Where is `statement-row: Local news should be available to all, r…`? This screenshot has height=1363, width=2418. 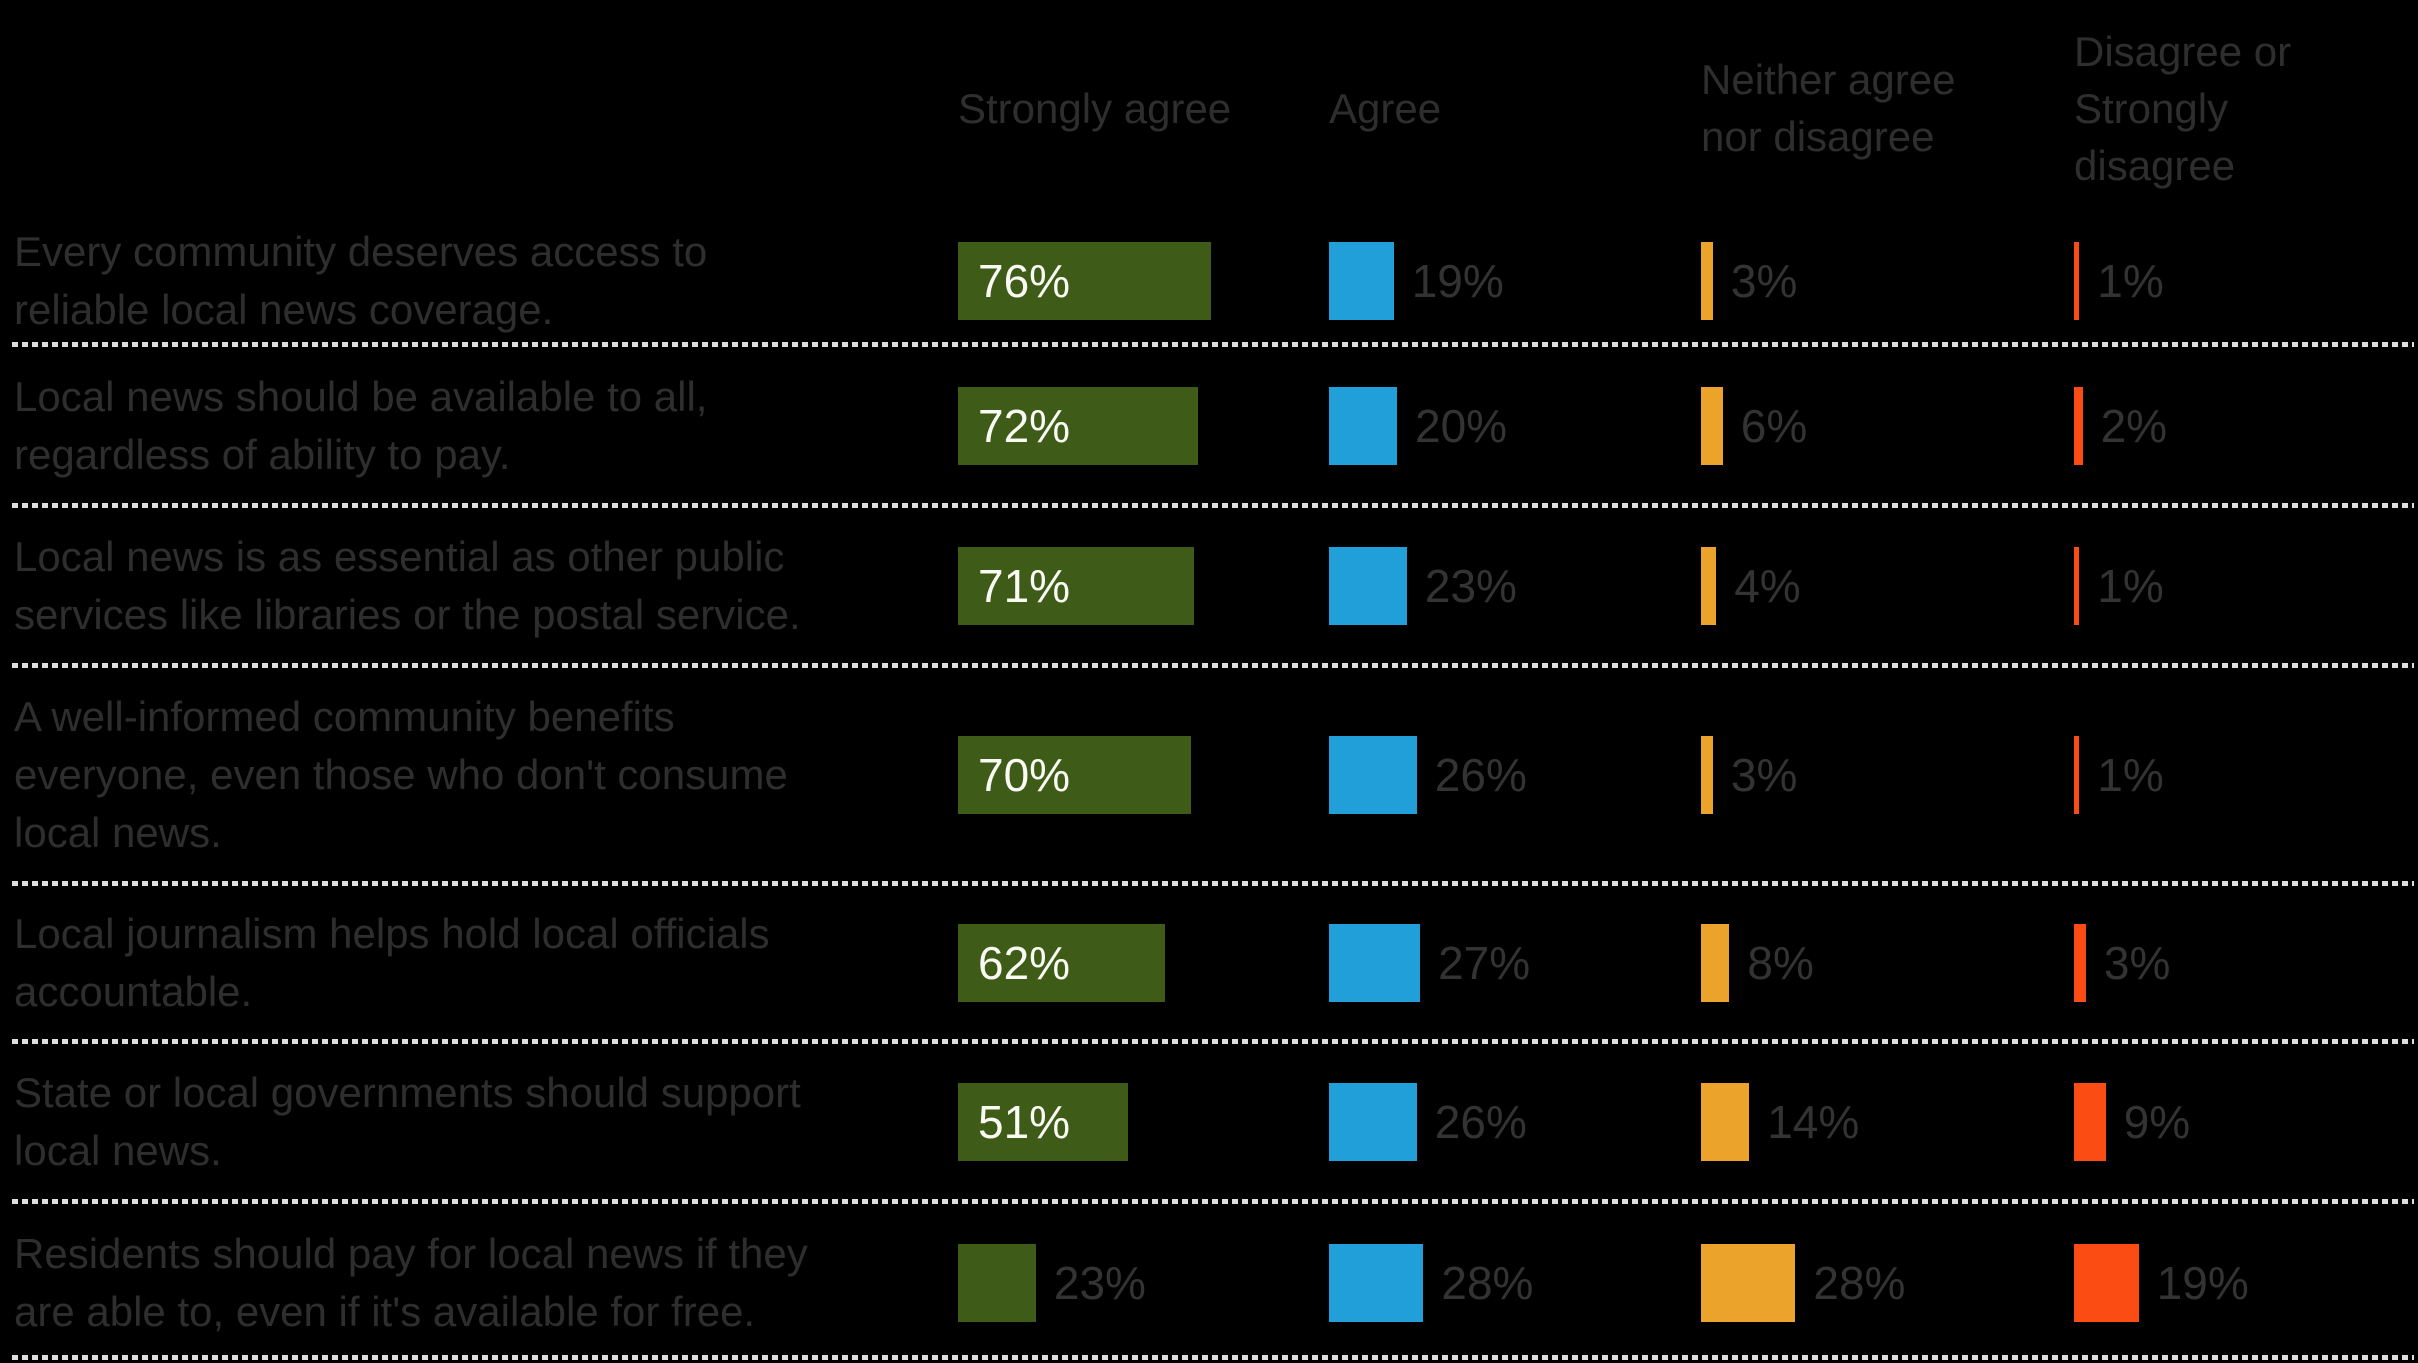 statement-row: Local news should be available to all, r… is located at coordinates (1209, 426).